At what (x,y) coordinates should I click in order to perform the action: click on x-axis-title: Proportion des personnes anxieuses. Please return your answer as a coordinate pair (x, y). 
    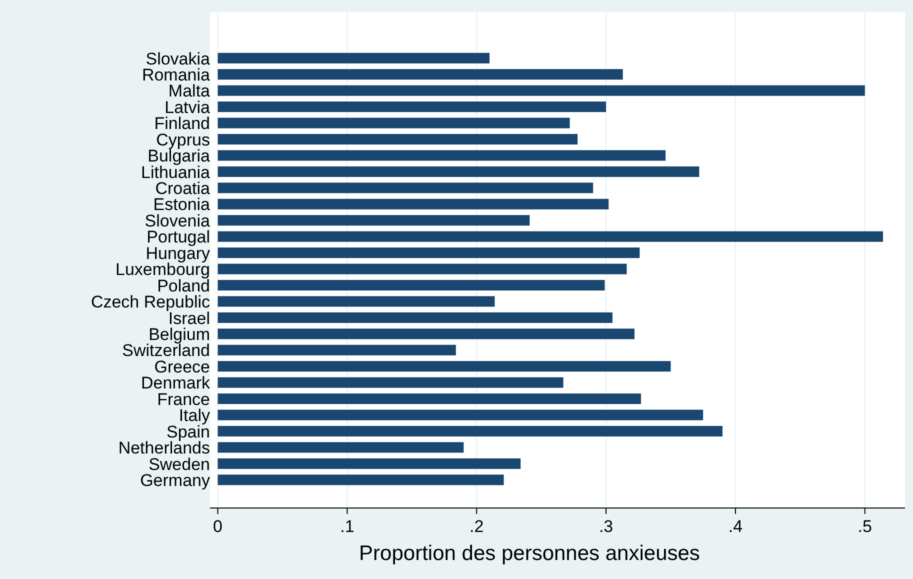
    Looking at the image, I should click on (529, 553).